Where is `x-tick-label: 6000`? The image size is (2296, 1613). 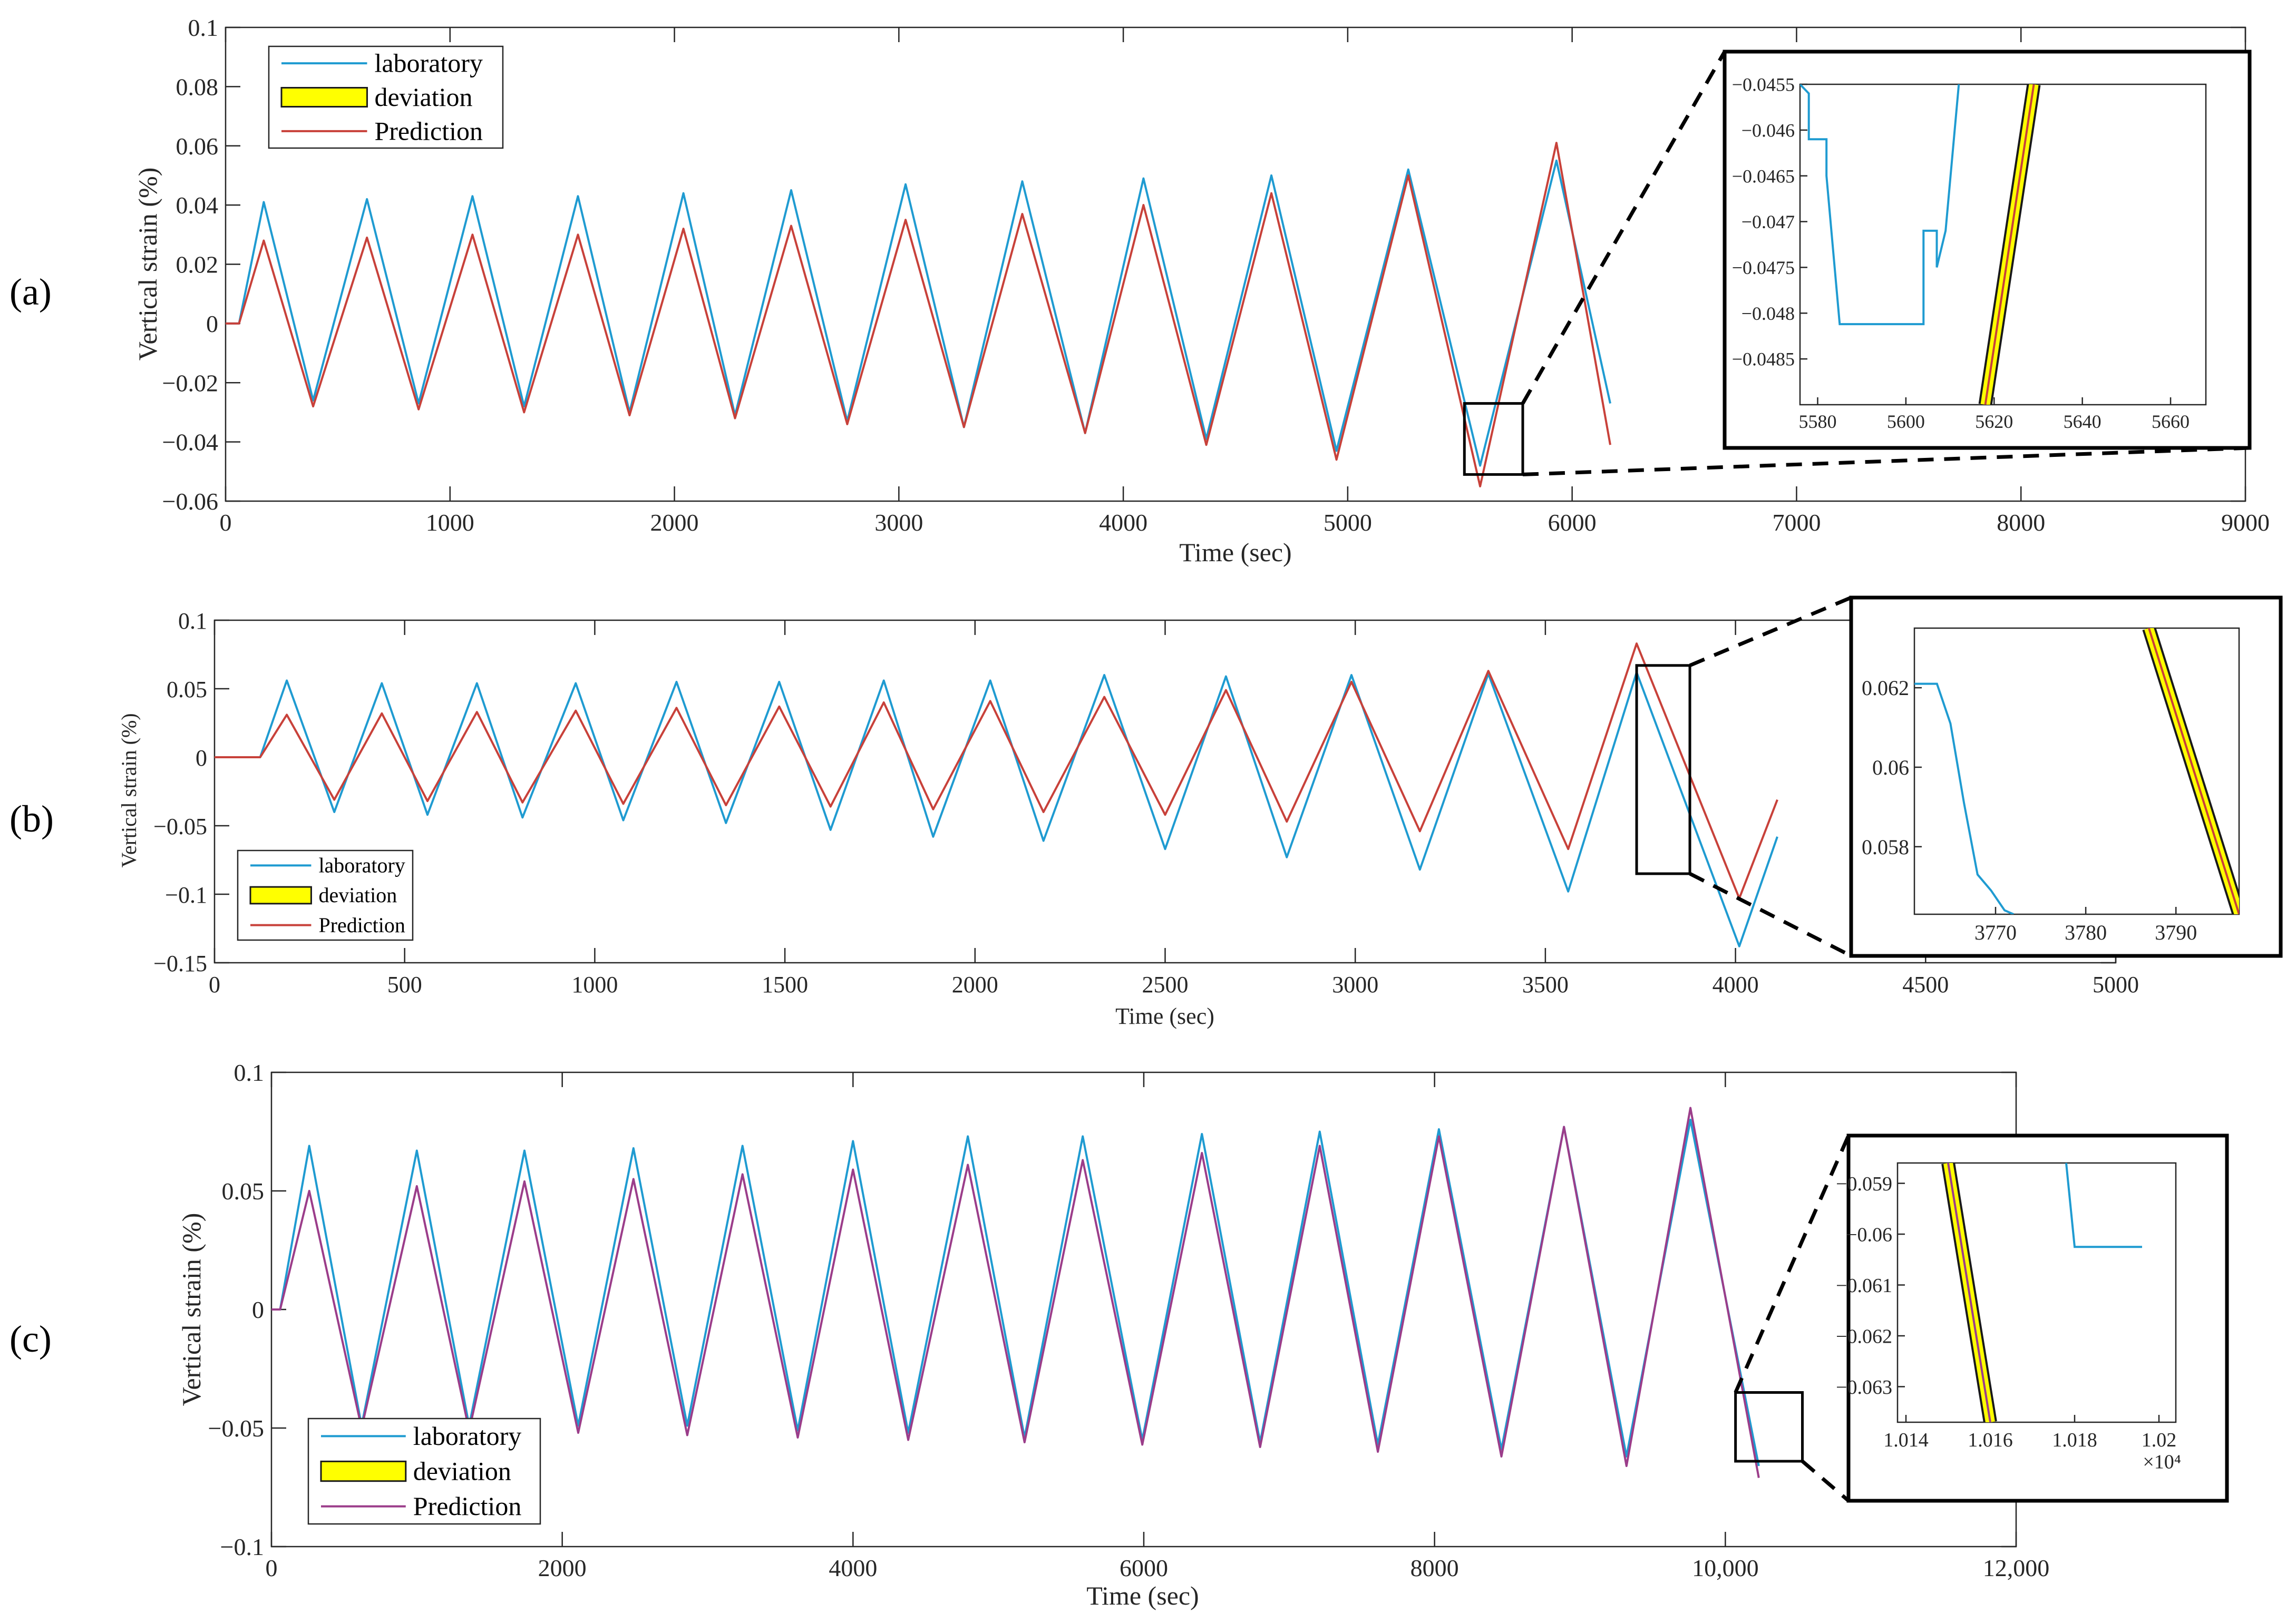
x-tick-label: 6000 is located at coordinates (1573, 522).